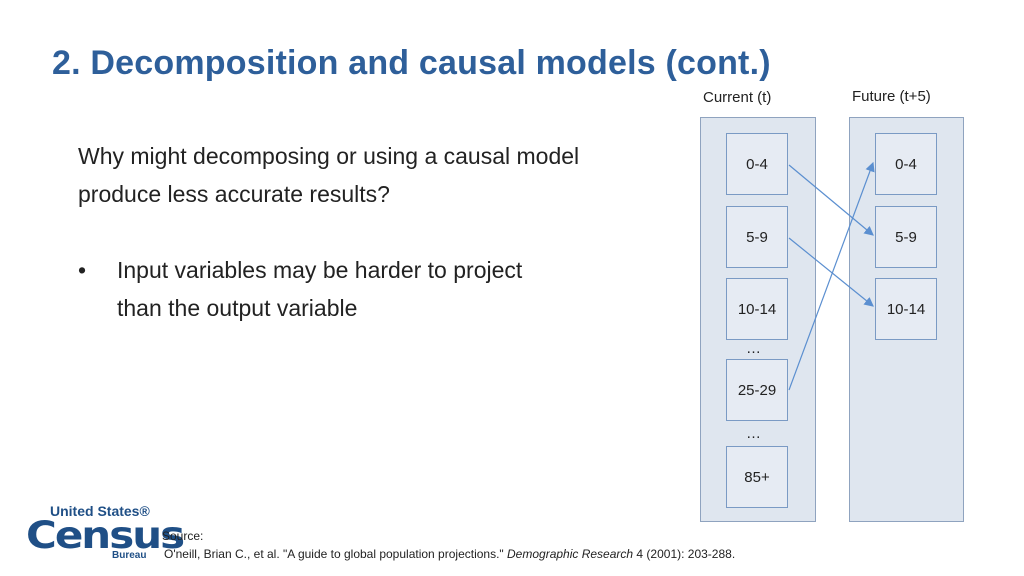  I want to click on logo-line3: Bureau, so click(129, 555).